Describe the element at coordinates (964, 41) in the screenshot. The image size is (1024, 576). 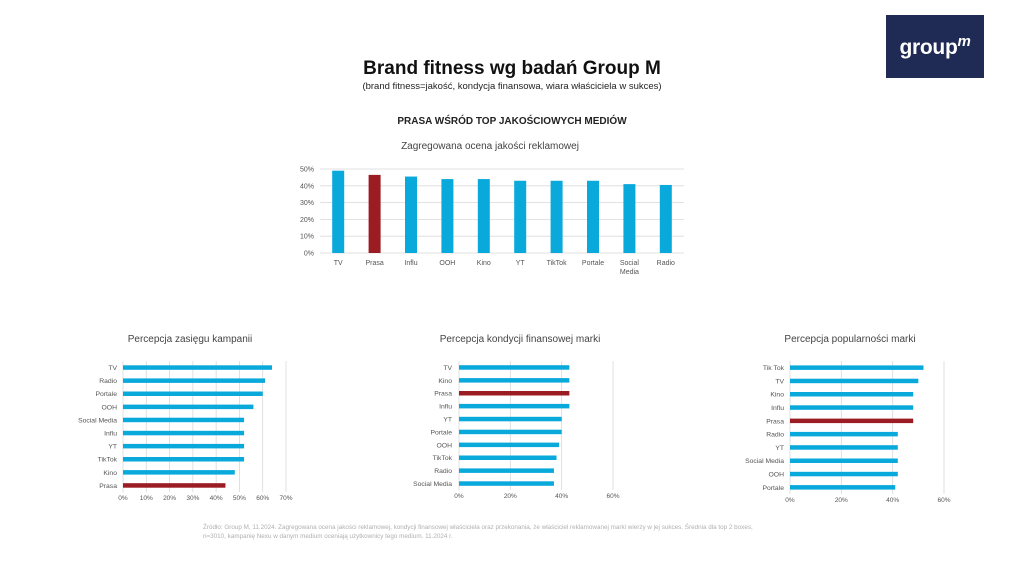
I see `logo-mark: m` at that location.